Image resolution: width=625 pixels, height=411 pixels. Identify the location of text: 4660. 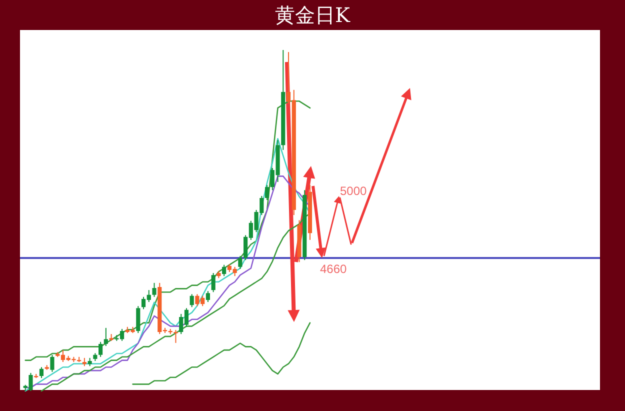
(334, 269).